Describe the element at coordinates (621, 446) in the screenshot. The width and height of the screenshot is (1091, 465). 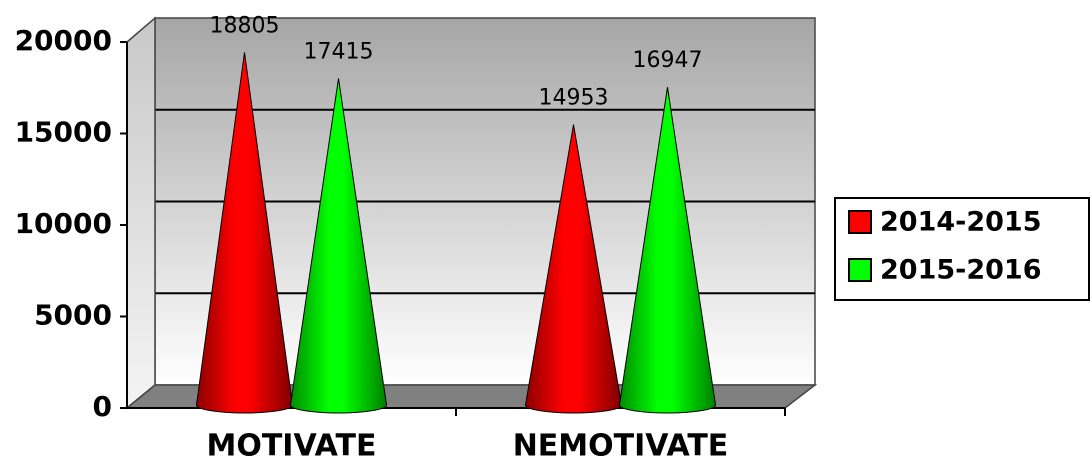
I see `x-tick-label: NEMOTIVATE` at that location.